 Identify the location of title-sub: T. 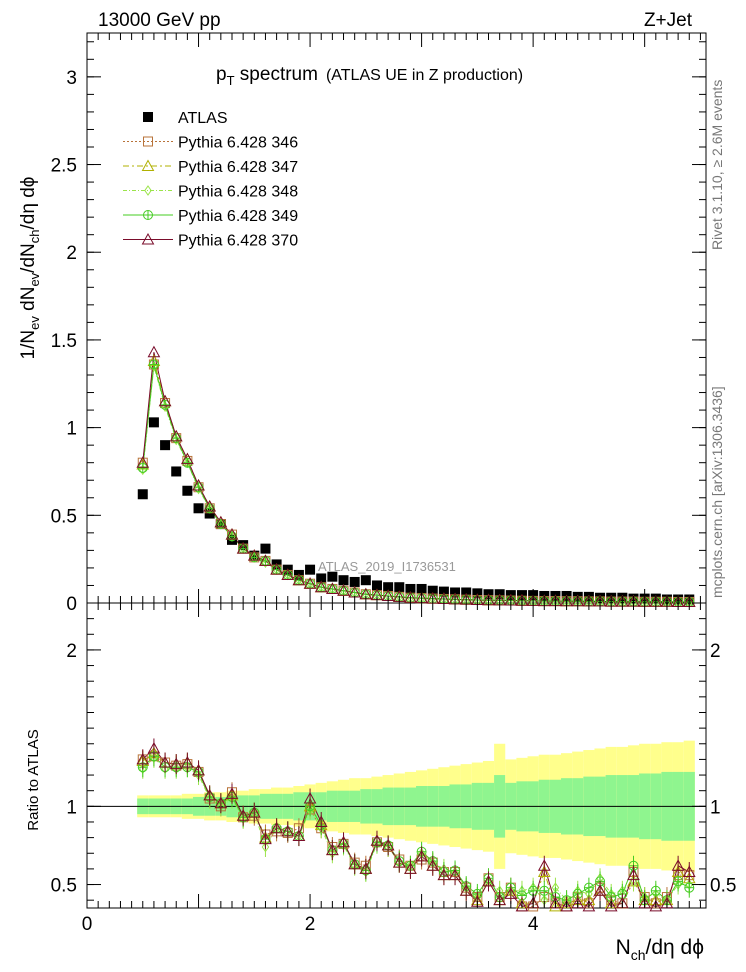
(231, 80).